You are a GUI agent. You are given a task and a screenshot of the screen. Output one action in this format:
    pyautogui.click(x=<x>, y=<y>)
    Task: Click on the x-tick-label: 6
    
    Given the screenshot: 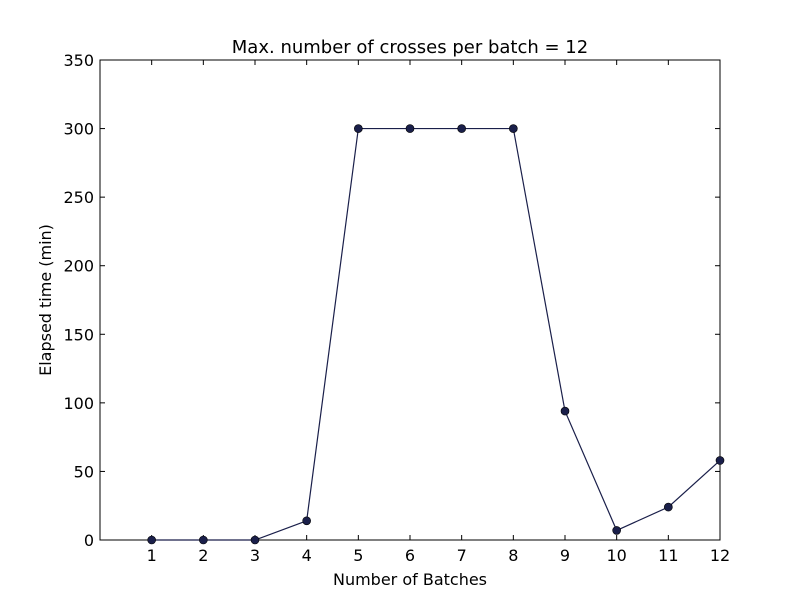 What is the action you would take?
    pyautogui.click(x=410, y=555)
    